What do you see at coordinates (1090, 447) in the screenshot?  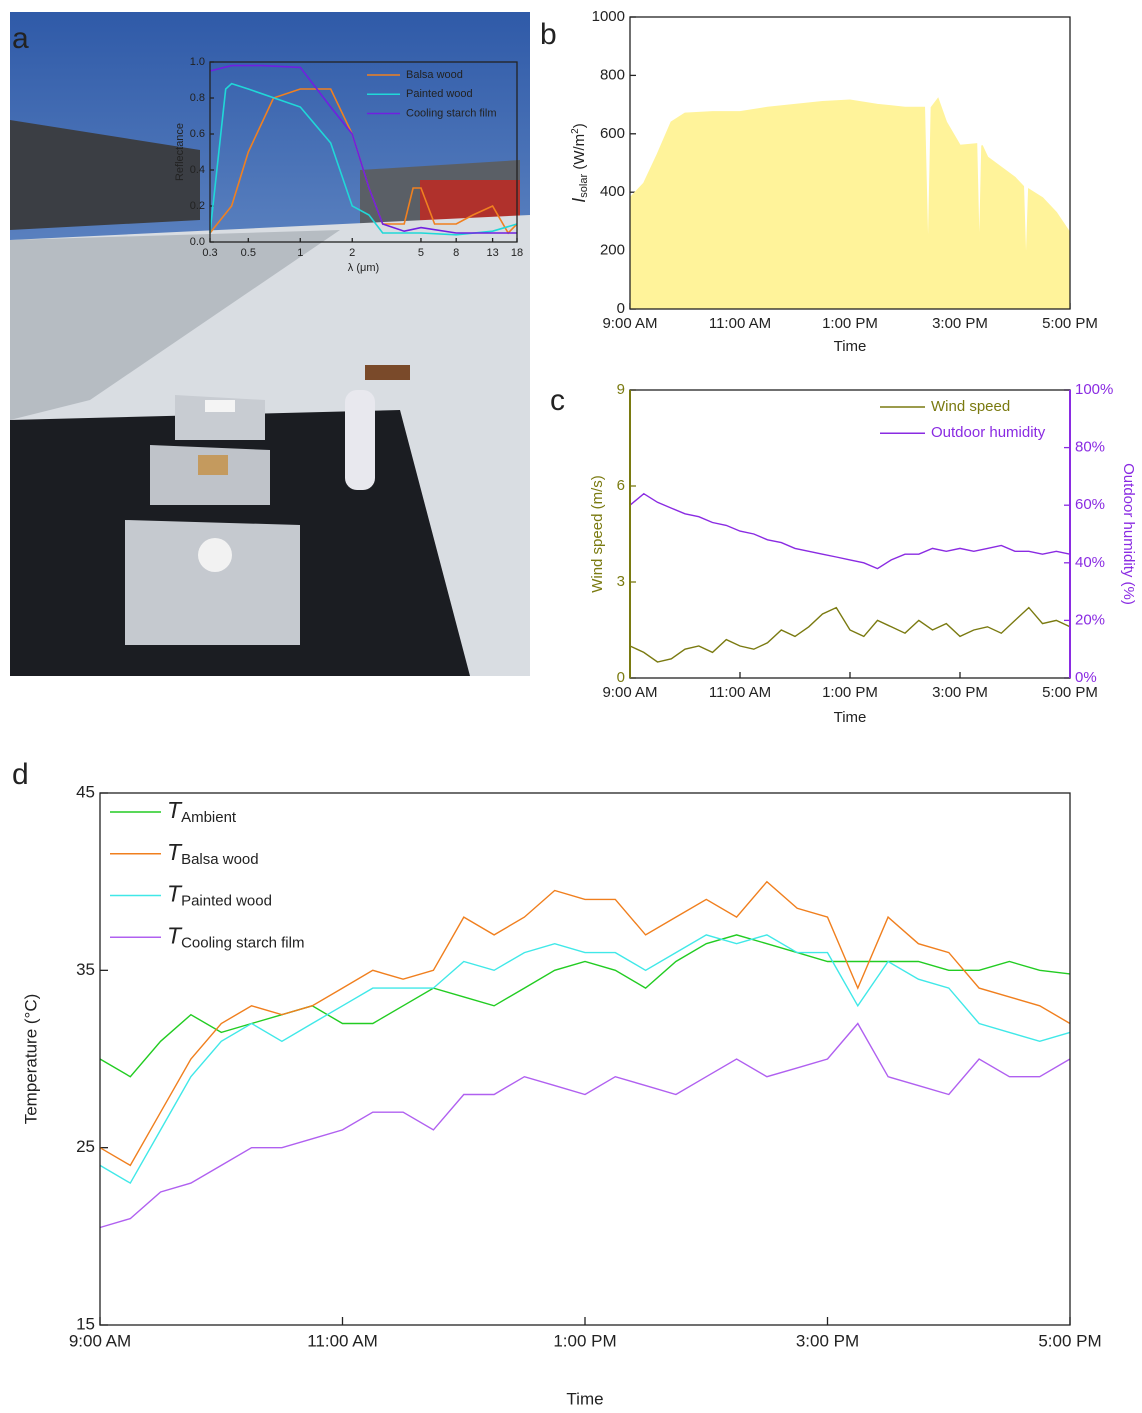 I see `y2-tick-label: 80%` at bounding box center [1090, 447].